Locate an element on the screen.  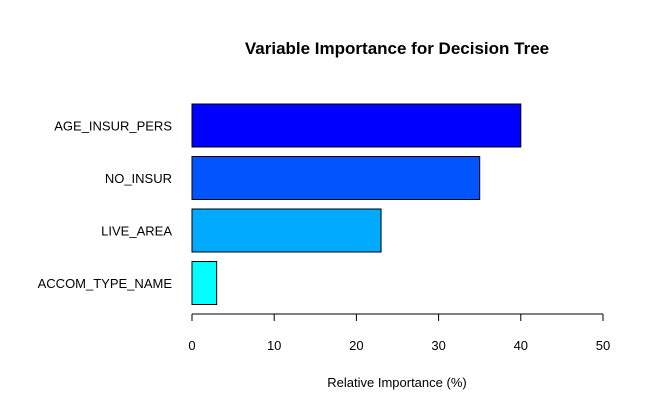
category-label: ACCOM_TYPE_NAME is located at coordinates (105, 283).